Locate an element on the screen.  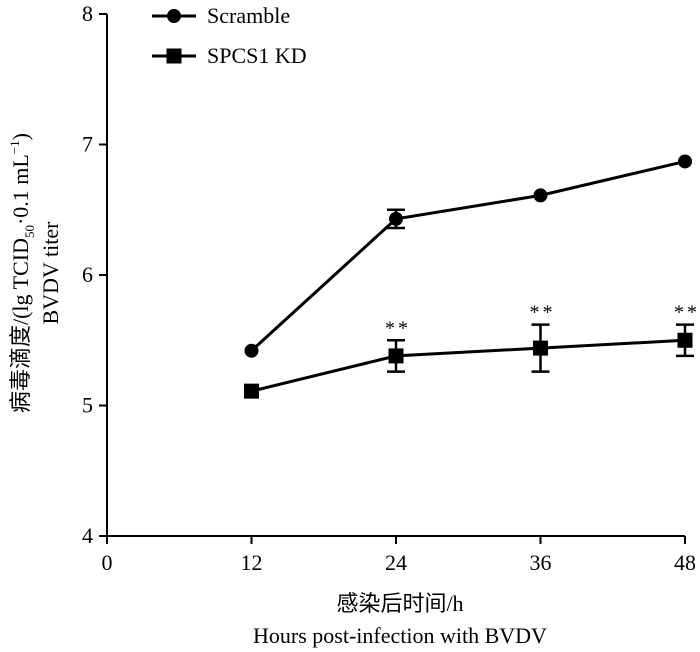
legend-item: Scramble is located at coordinates (221, 15).